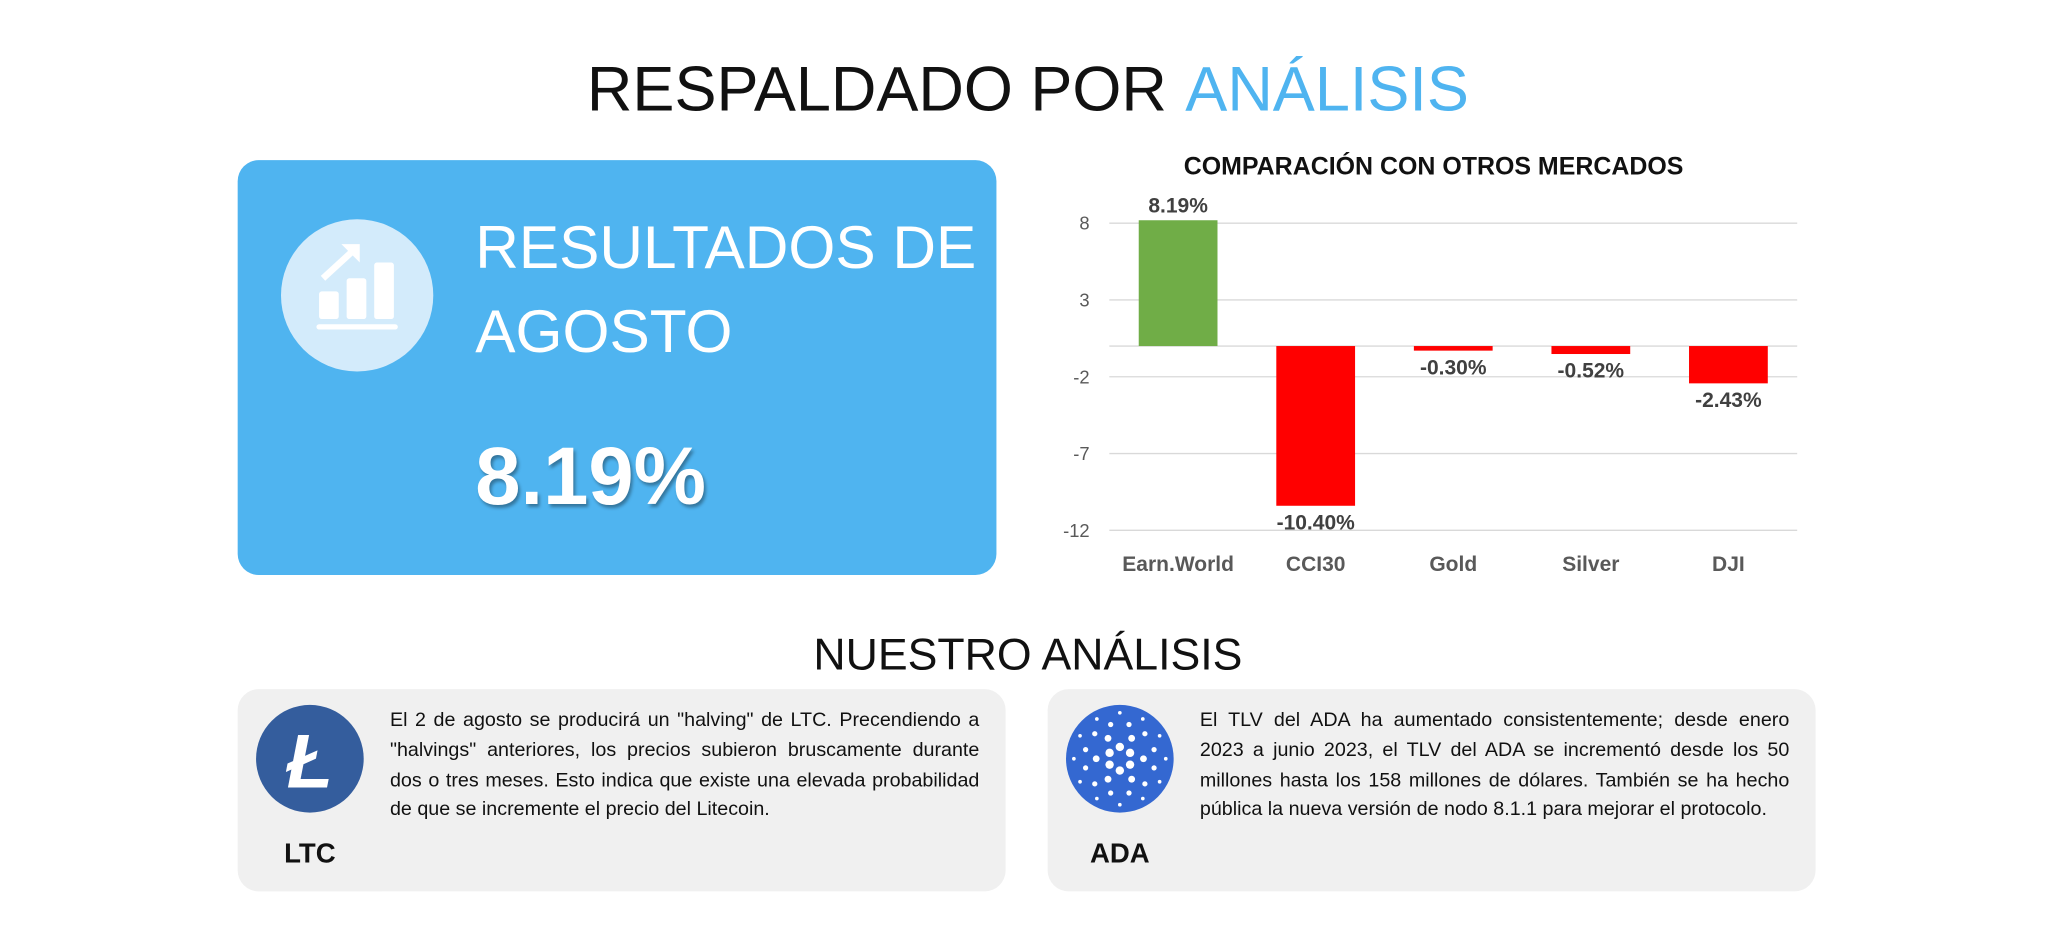 This screenshot has height=947, width=2048. Describe the element at coordinates (1084, 223) in the screenshot. I see `y-tick-label: 8` at that location.